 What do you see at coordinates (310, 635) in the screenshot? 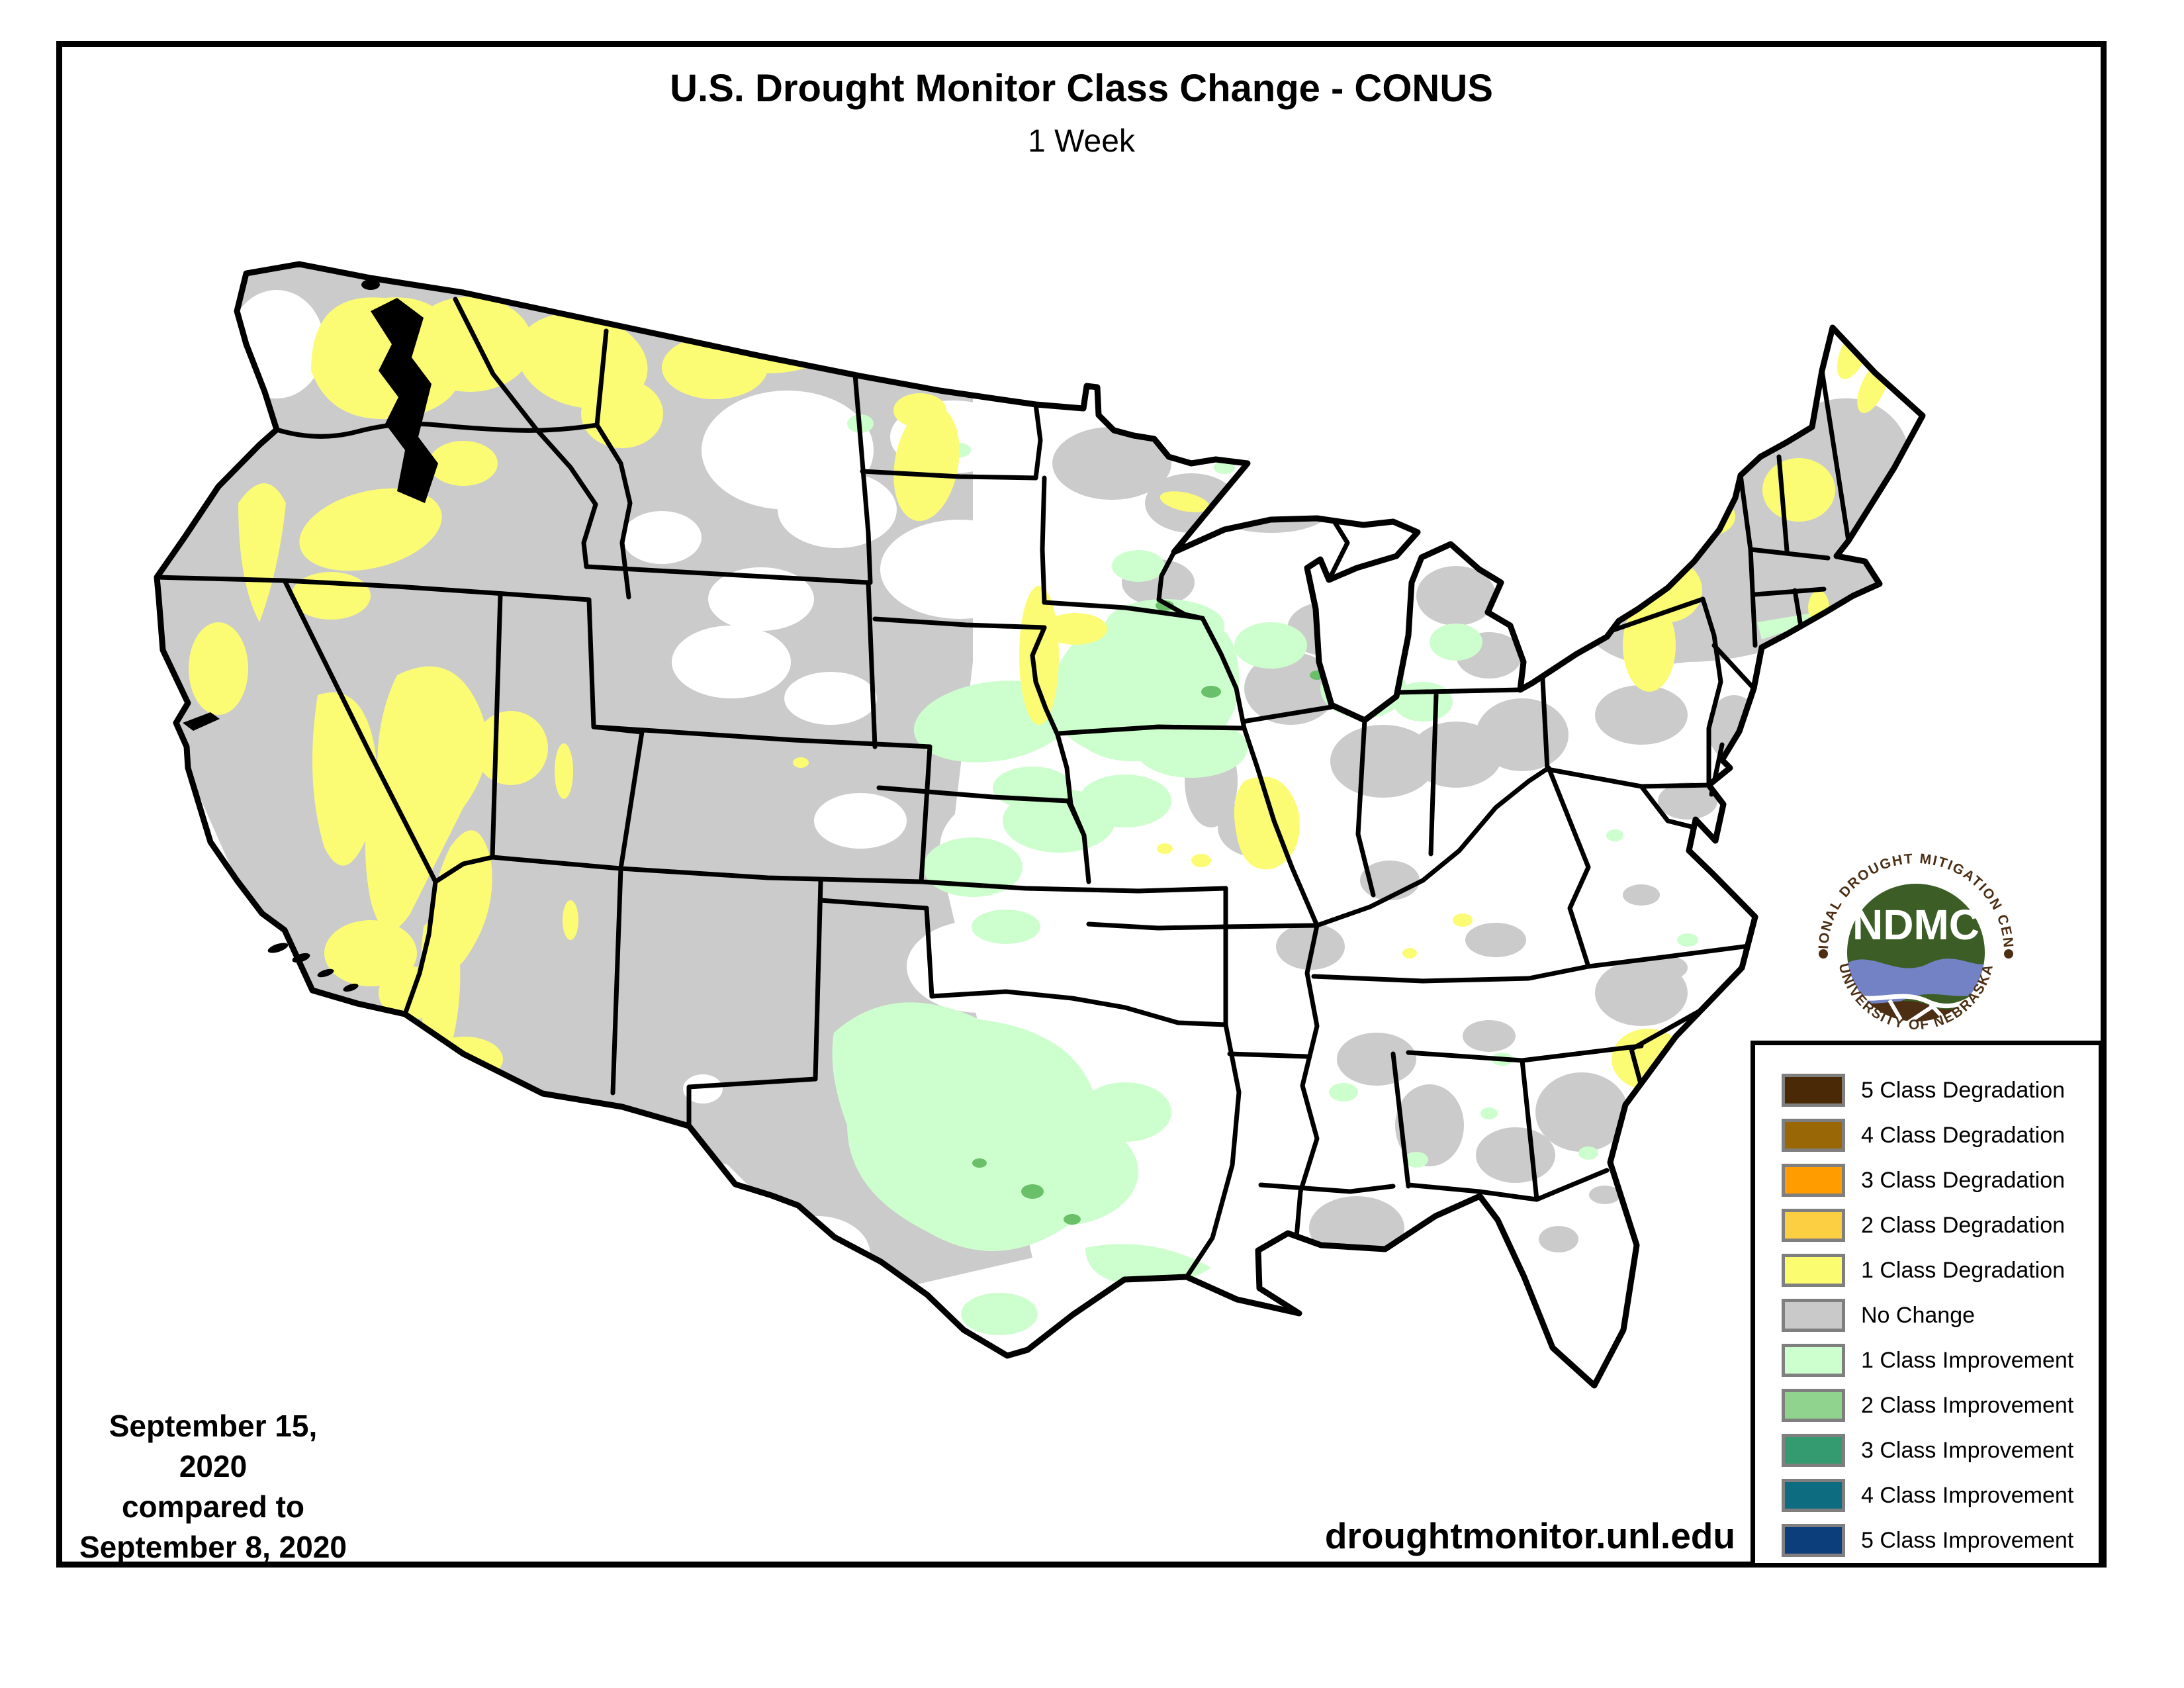
I see `coastal-water-details` at bounding box center [310, 635].